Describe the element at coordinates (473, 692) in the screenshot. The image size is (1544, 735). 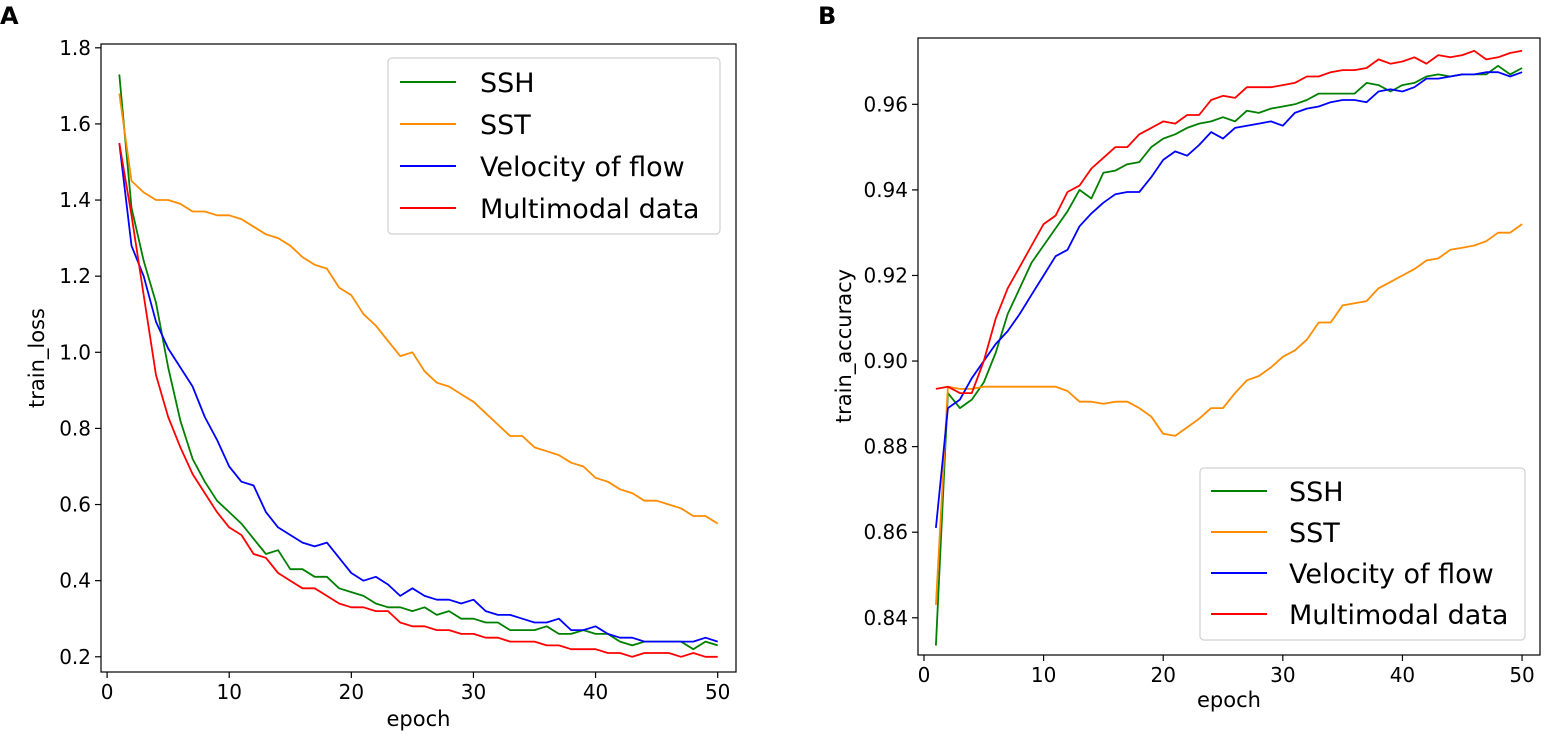
I see `panel-a-x-tick-label: 30` at that location.